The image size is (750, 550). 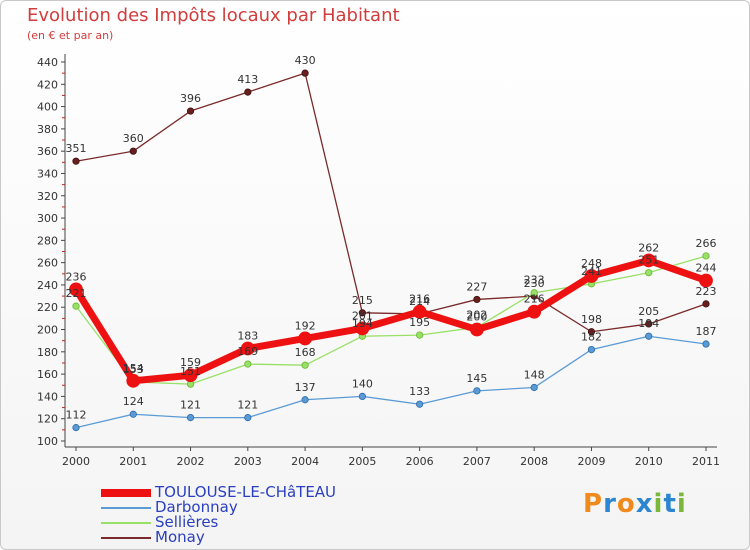 What do you see at coordinates (47, 396) in the screenshot?
I see `y-tick-label: 140` at bounding box center [47, 396].